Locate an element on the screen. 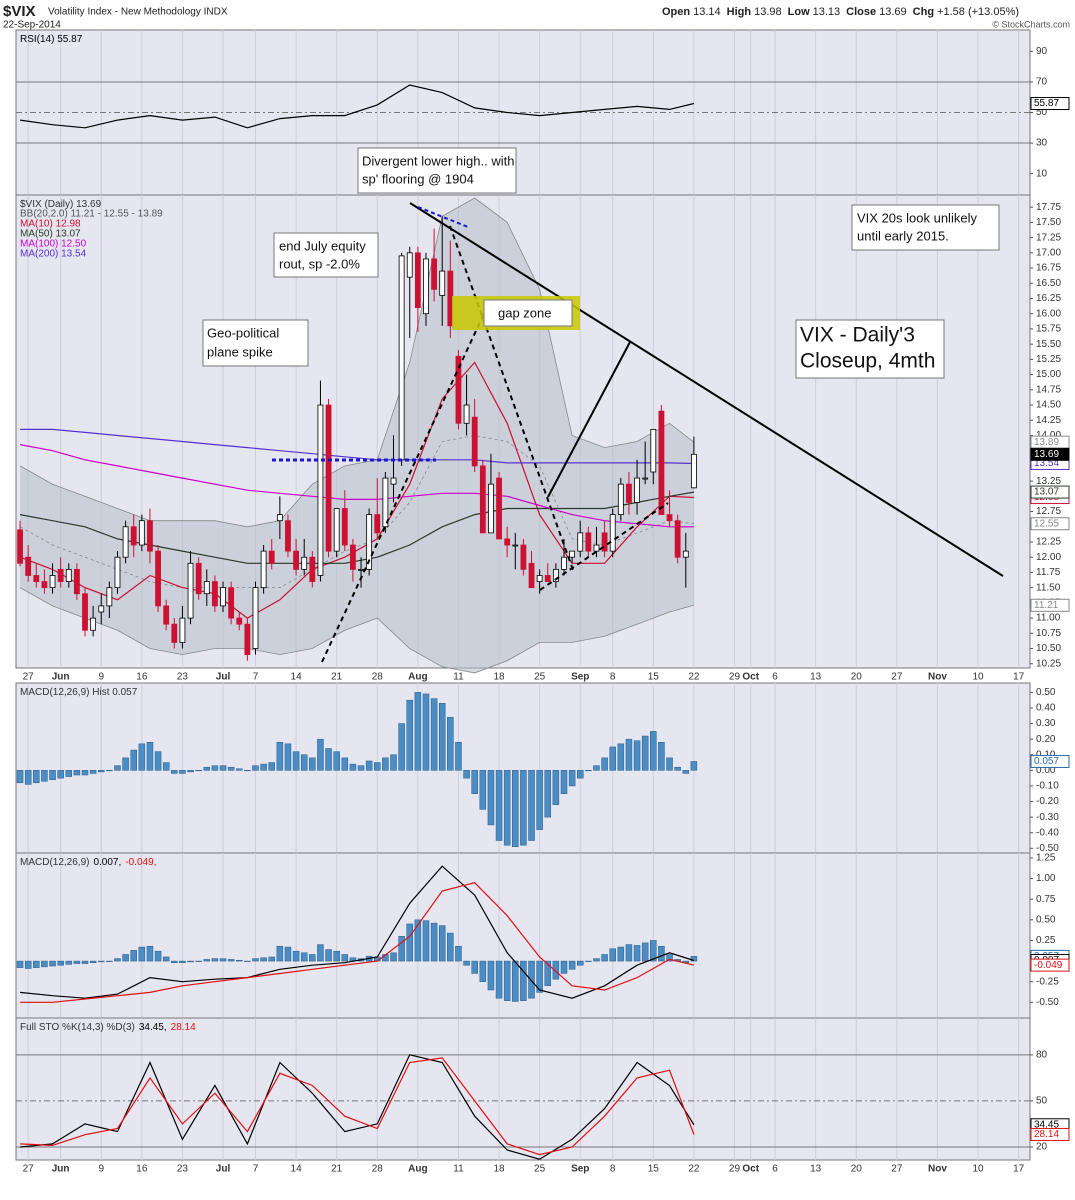 Image resolution: width=1075 pixels, height=1200 pixels. y-tick-label: 50 is located at coordinates (1042, 1101).